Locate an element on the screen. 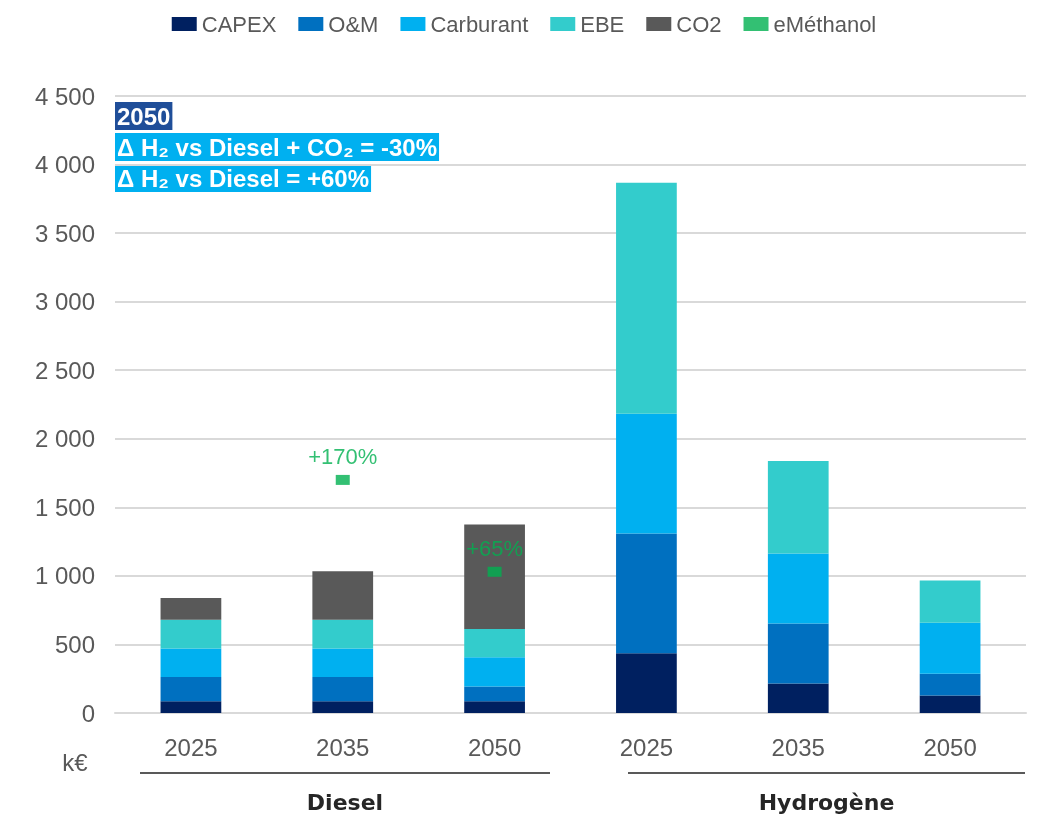  legend-label: CAPEX is located at coordinates (239, 24).